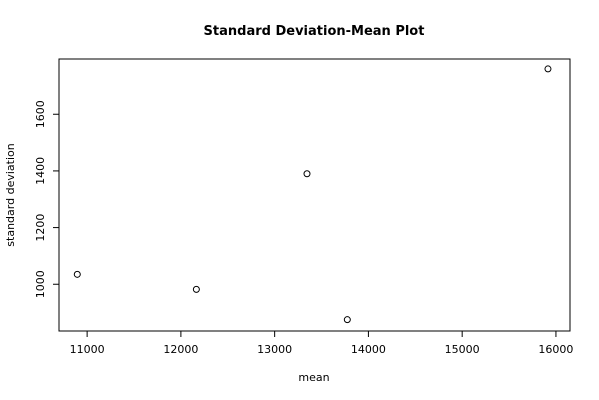  Describe the element at coordinates (555, 349) in the screenshot. I see `x-tick-label: 16000` at that location.